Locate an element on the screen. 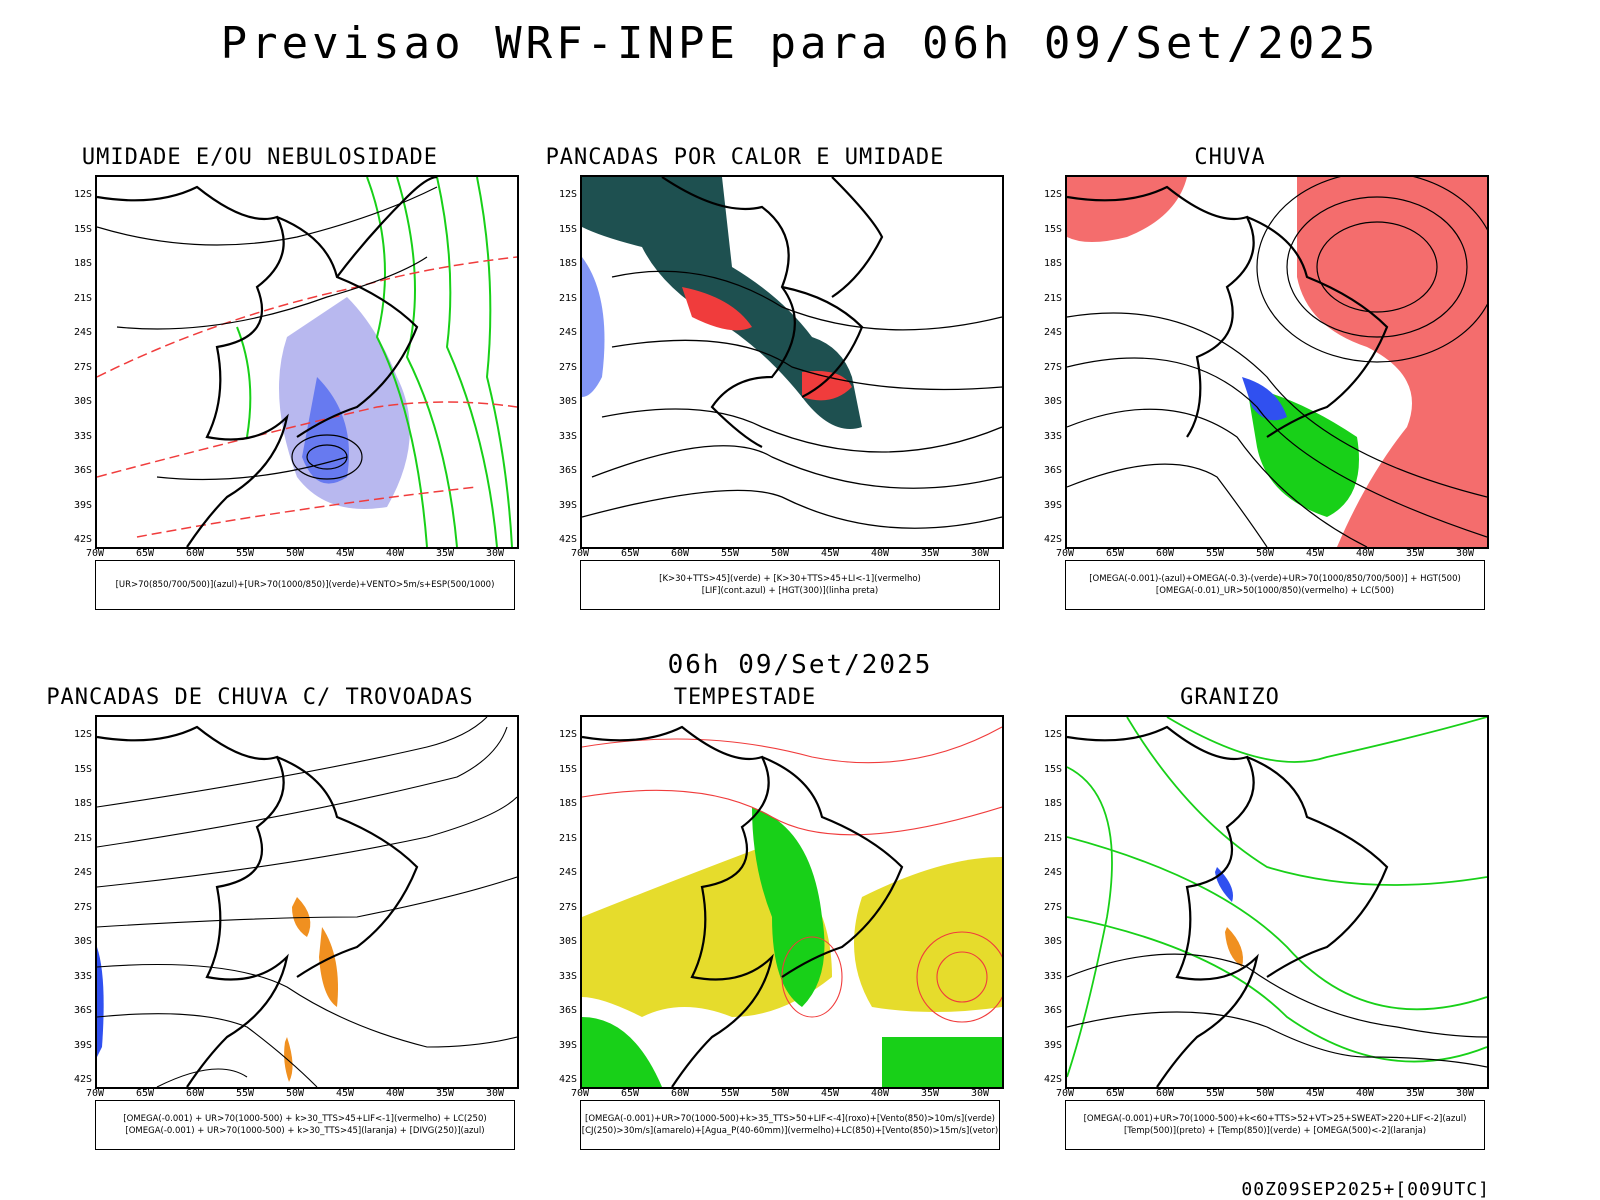 Image resolution: width=1600 pixels, height=1200 pixels. middle-title: 06h 09/Set/2025 is located at coordinates (800, 665).